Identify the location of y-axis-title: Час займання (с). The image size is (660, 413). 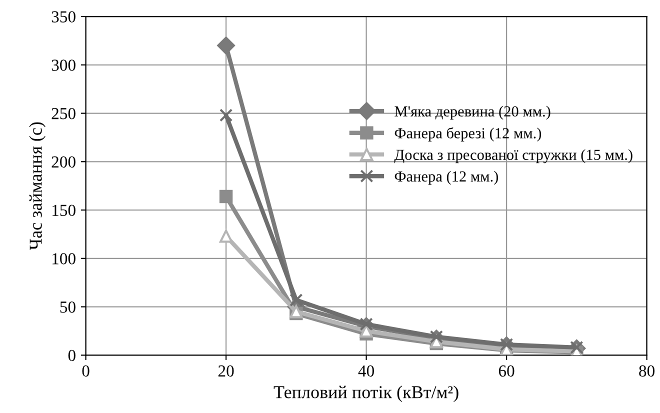
(37, 186).